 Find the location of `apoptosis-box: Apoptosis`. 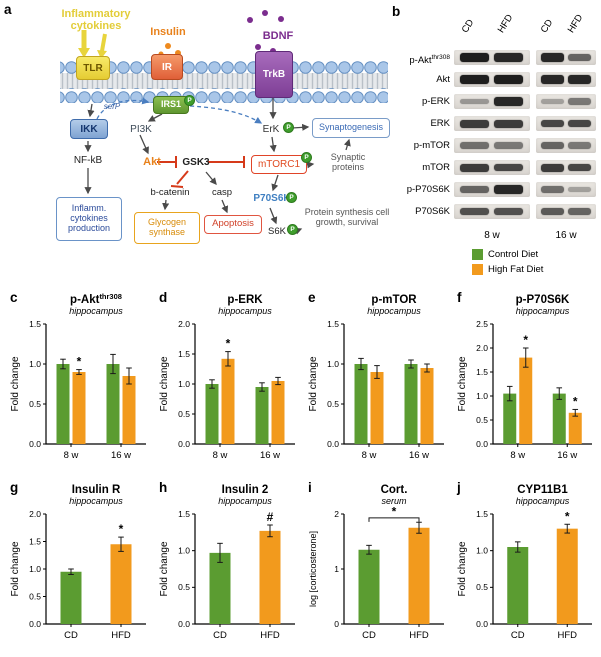

apoptosis-box: Apoptosis is located at coordinates (233, 224).